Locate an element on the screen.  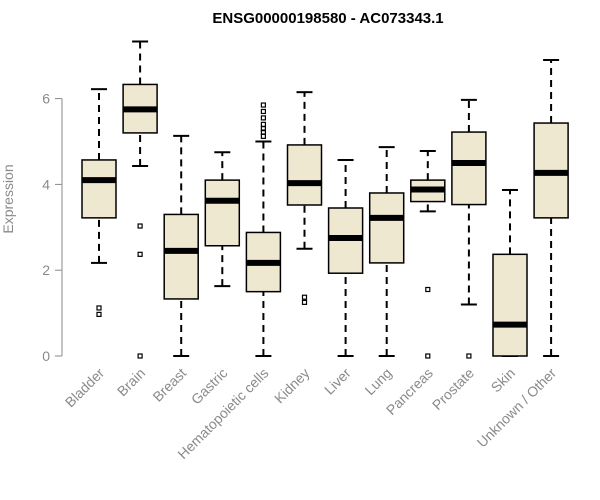
x-tick-label-7: Lung is located at coordinates (377, 381).